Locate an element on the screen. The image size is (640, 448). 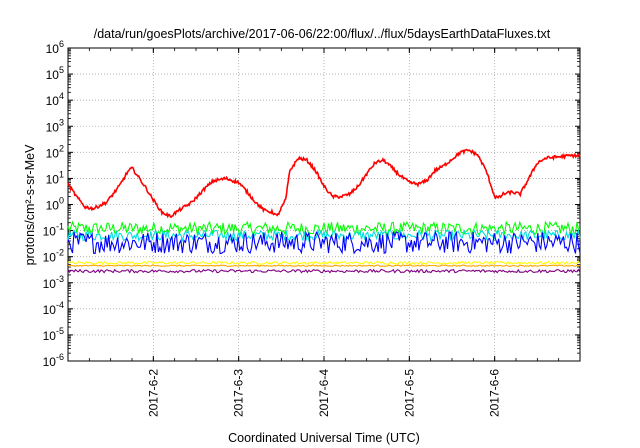
y-tick-label: 10⁵ is located at coordinates (55, 73).